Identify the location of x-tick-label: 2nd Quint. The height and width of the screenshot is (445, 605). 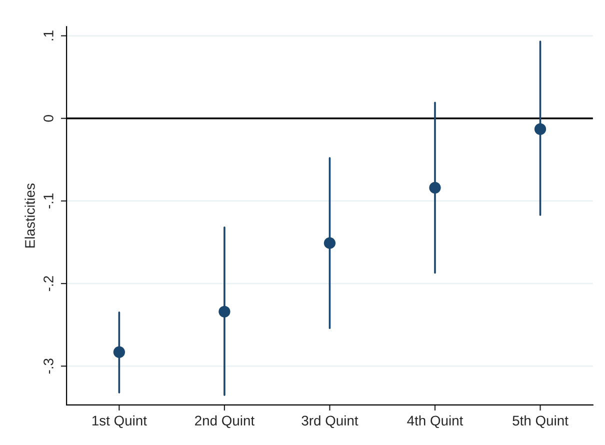
(224, 421).